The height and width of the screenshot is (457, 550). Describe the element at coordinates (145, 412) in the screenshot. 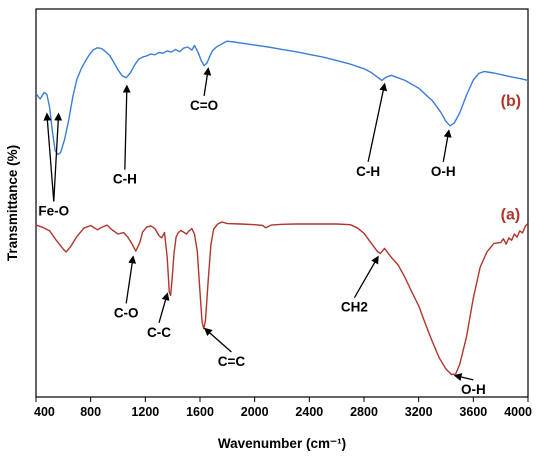

I see `x-tick-label: 1200` at that location.